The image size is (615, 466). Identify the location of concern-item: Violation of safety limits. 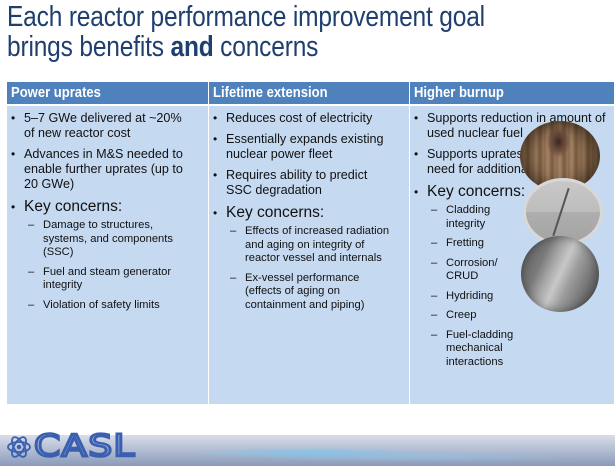
(106, 306).